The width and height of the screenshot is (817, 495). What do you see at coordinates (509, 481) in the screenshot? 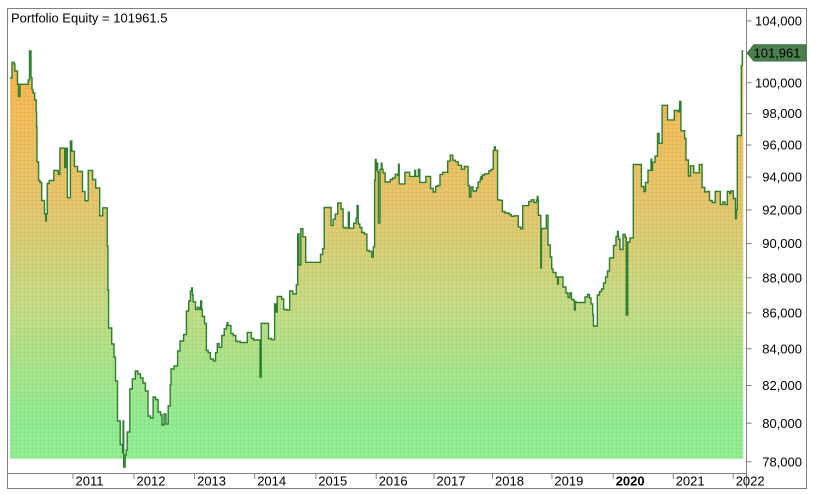
I see `svg-text: 2018` at bounding box center [509, 481].